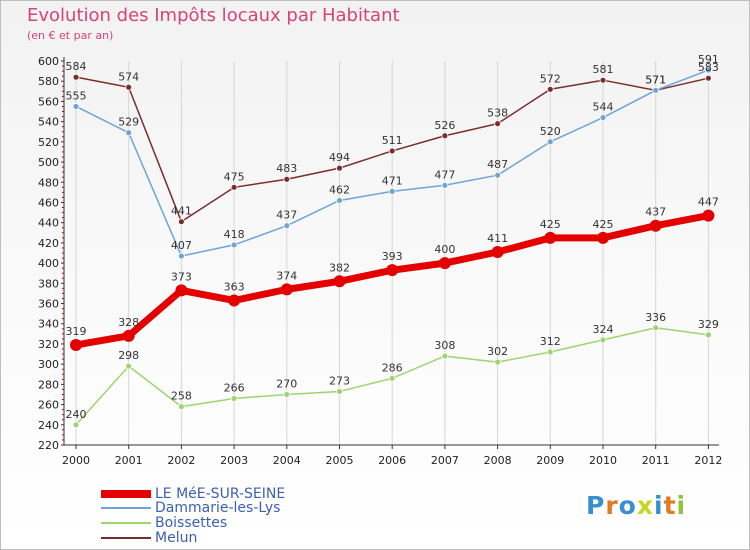  What do you see at coordinates (659, 505) in the screenshot?
I see `logo-letter: i` at bounding box center [659, 505].